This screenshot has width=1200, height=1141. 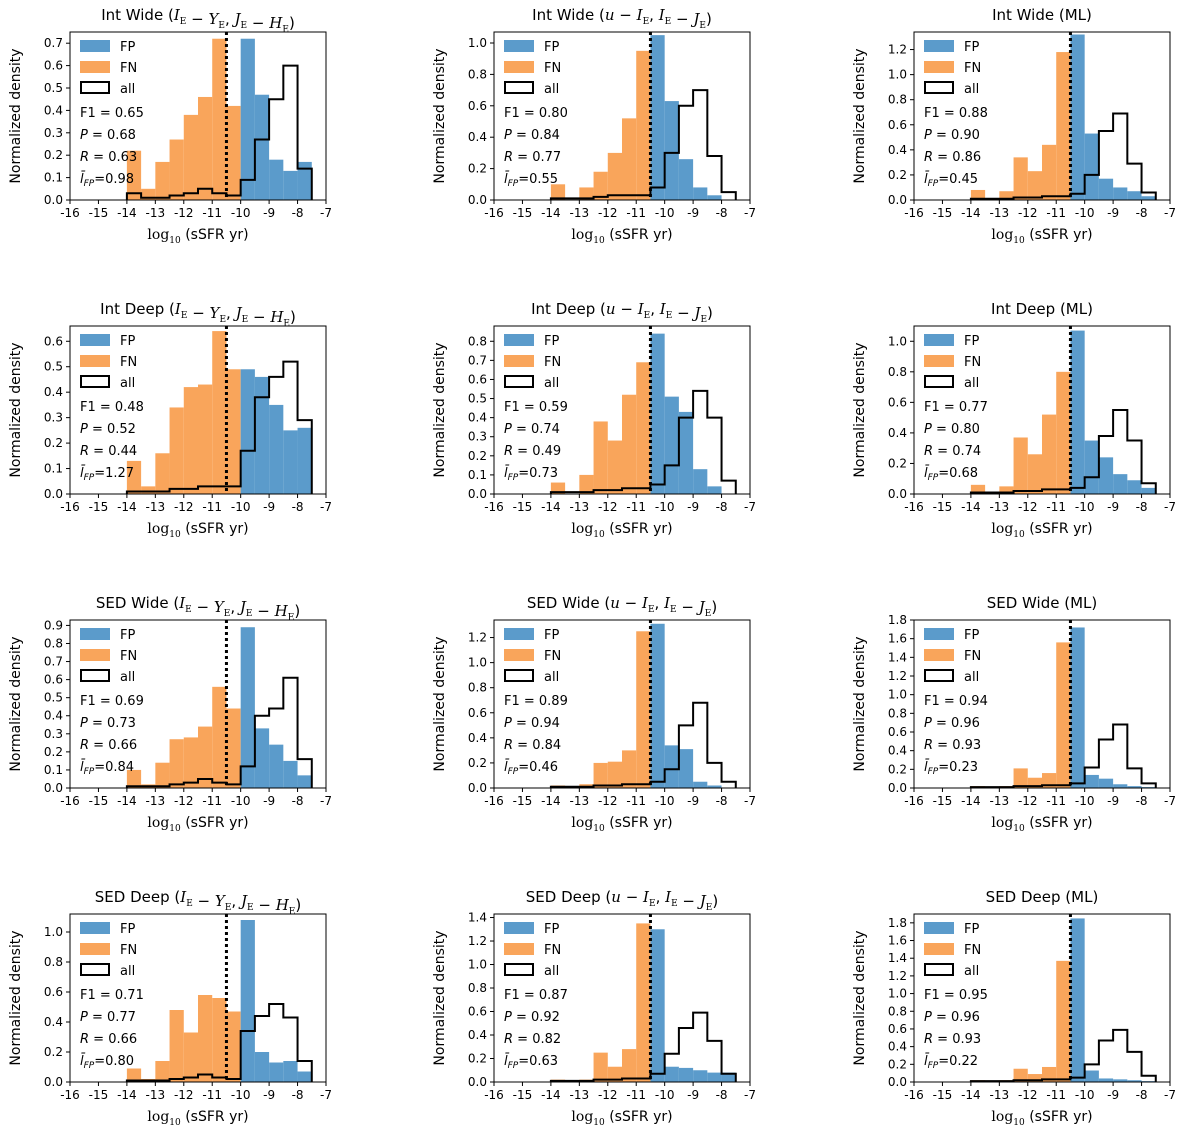 I want to click on metric-lfp: l̄FP=0.84, so click(x=107, y=768).